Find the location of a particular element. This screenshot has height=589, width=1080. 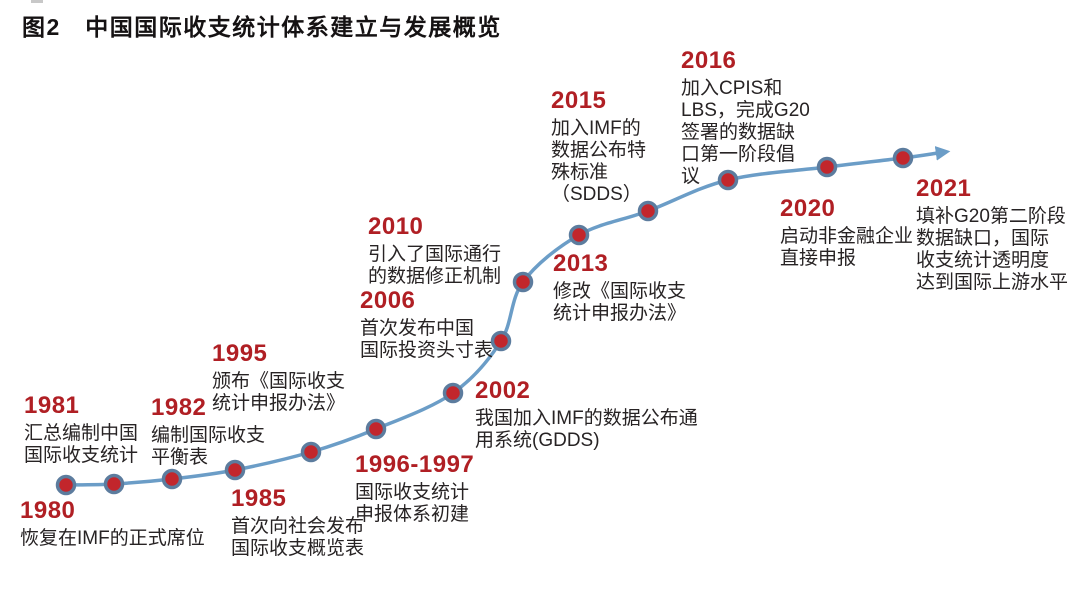

timeline-event-2006: 2006 首次发布中国 国际投资头寸表 is located at coordinates (426, 325).